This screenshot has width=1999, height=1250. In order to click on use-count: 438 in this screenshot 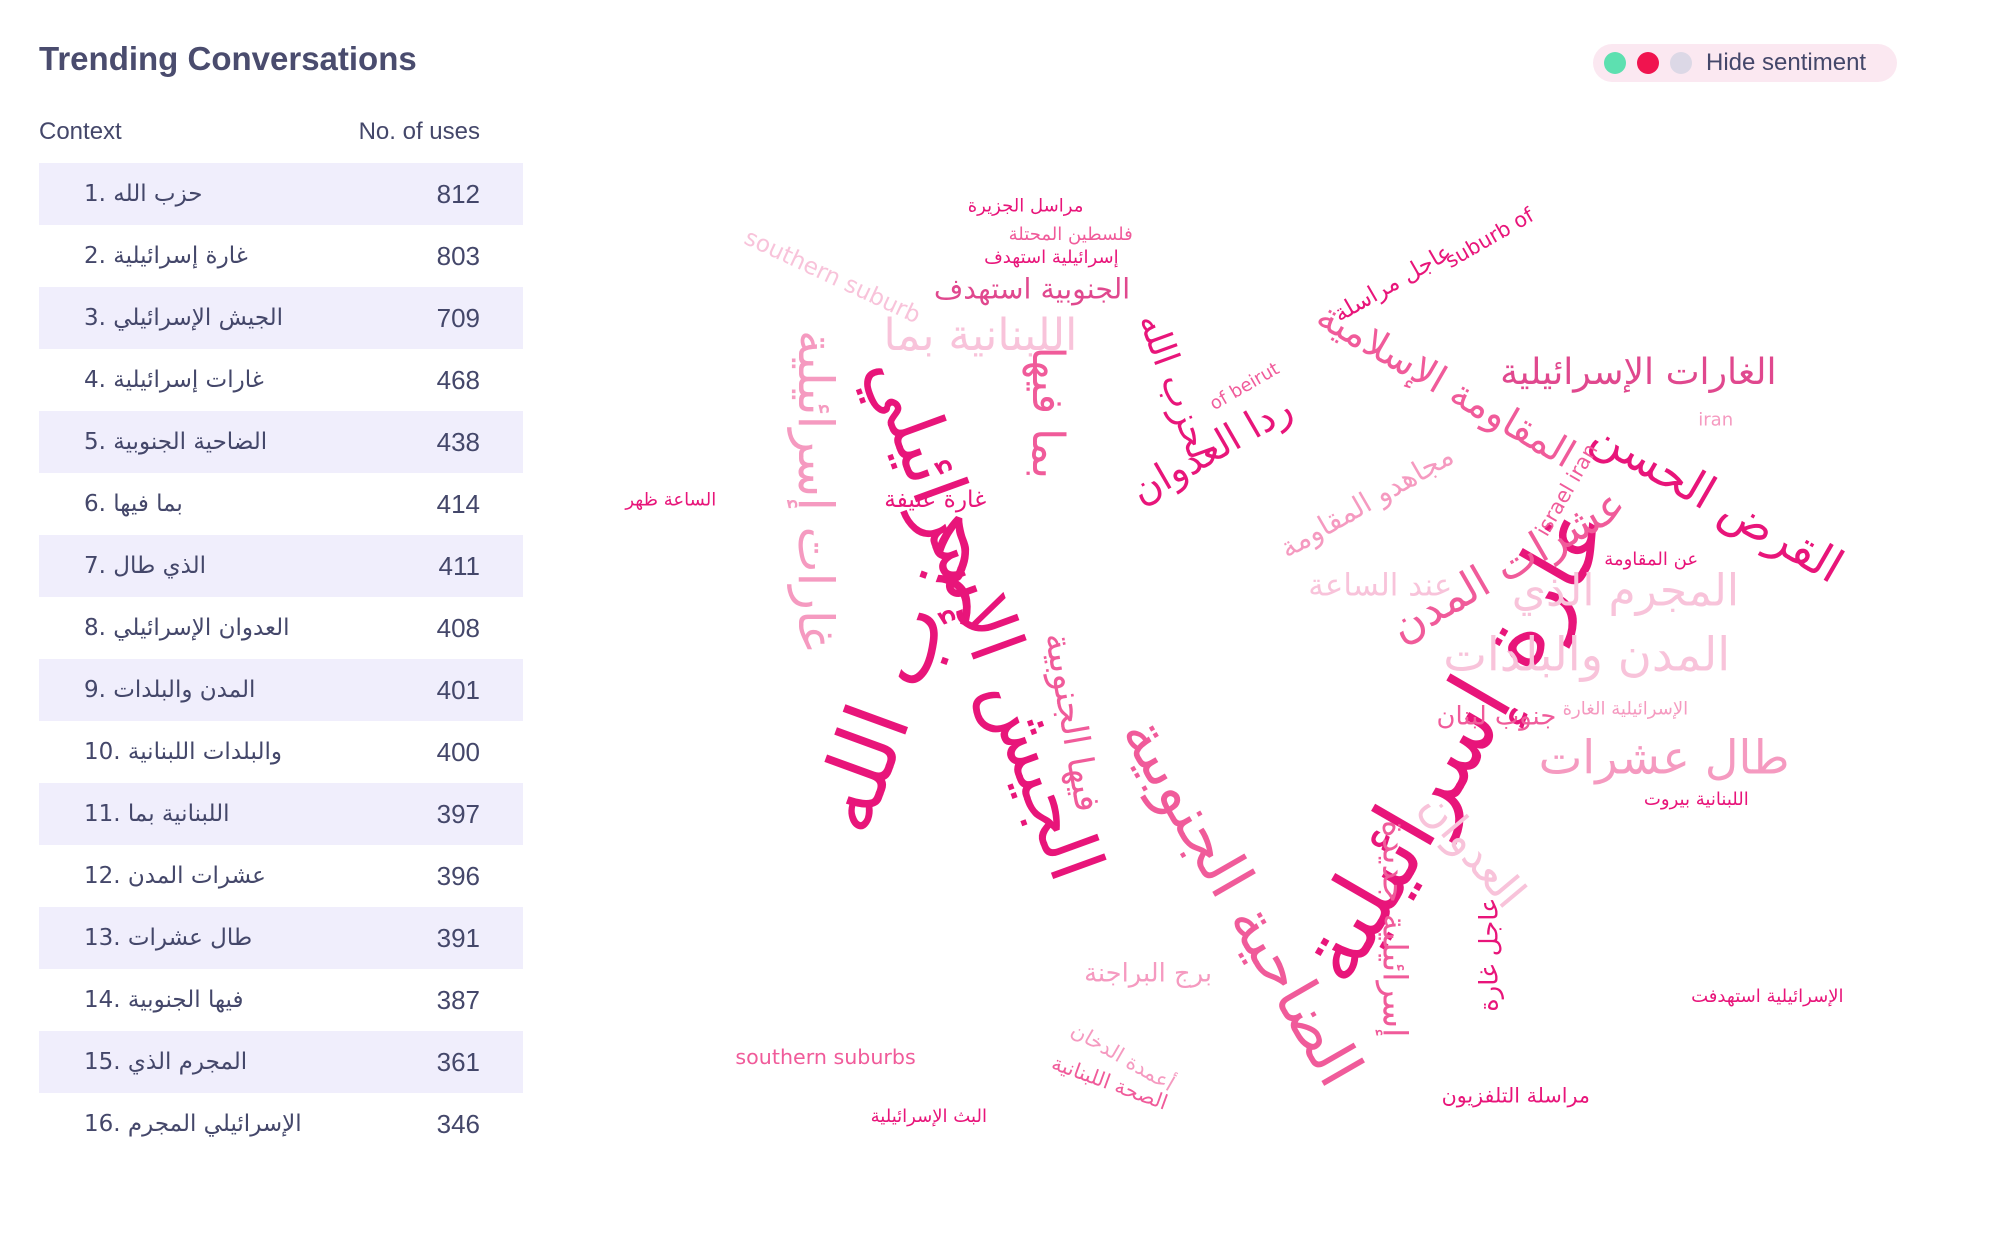, I will do `click(458, 441)`.